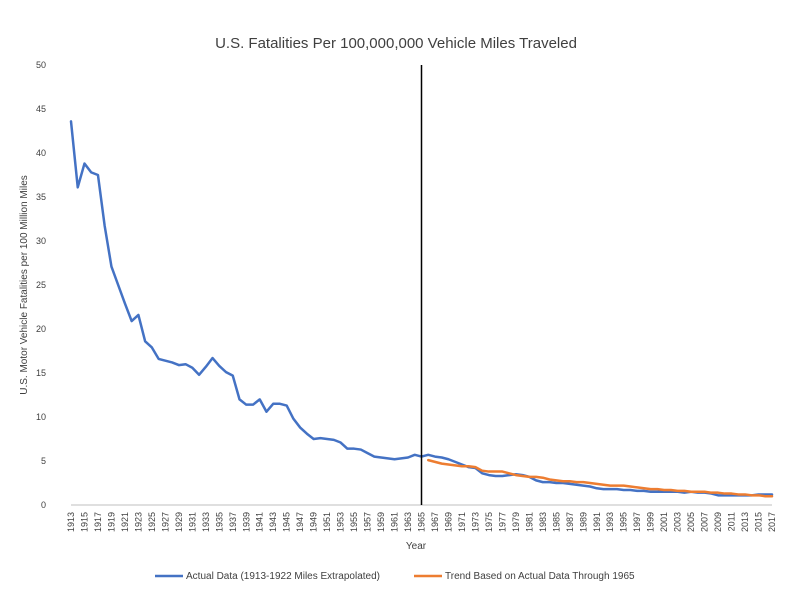 This screenshot has height=612, width=792. Describe the element at coordinates (408, 522) in the screenshot. I see `x-tick-label: 1963` at that location.